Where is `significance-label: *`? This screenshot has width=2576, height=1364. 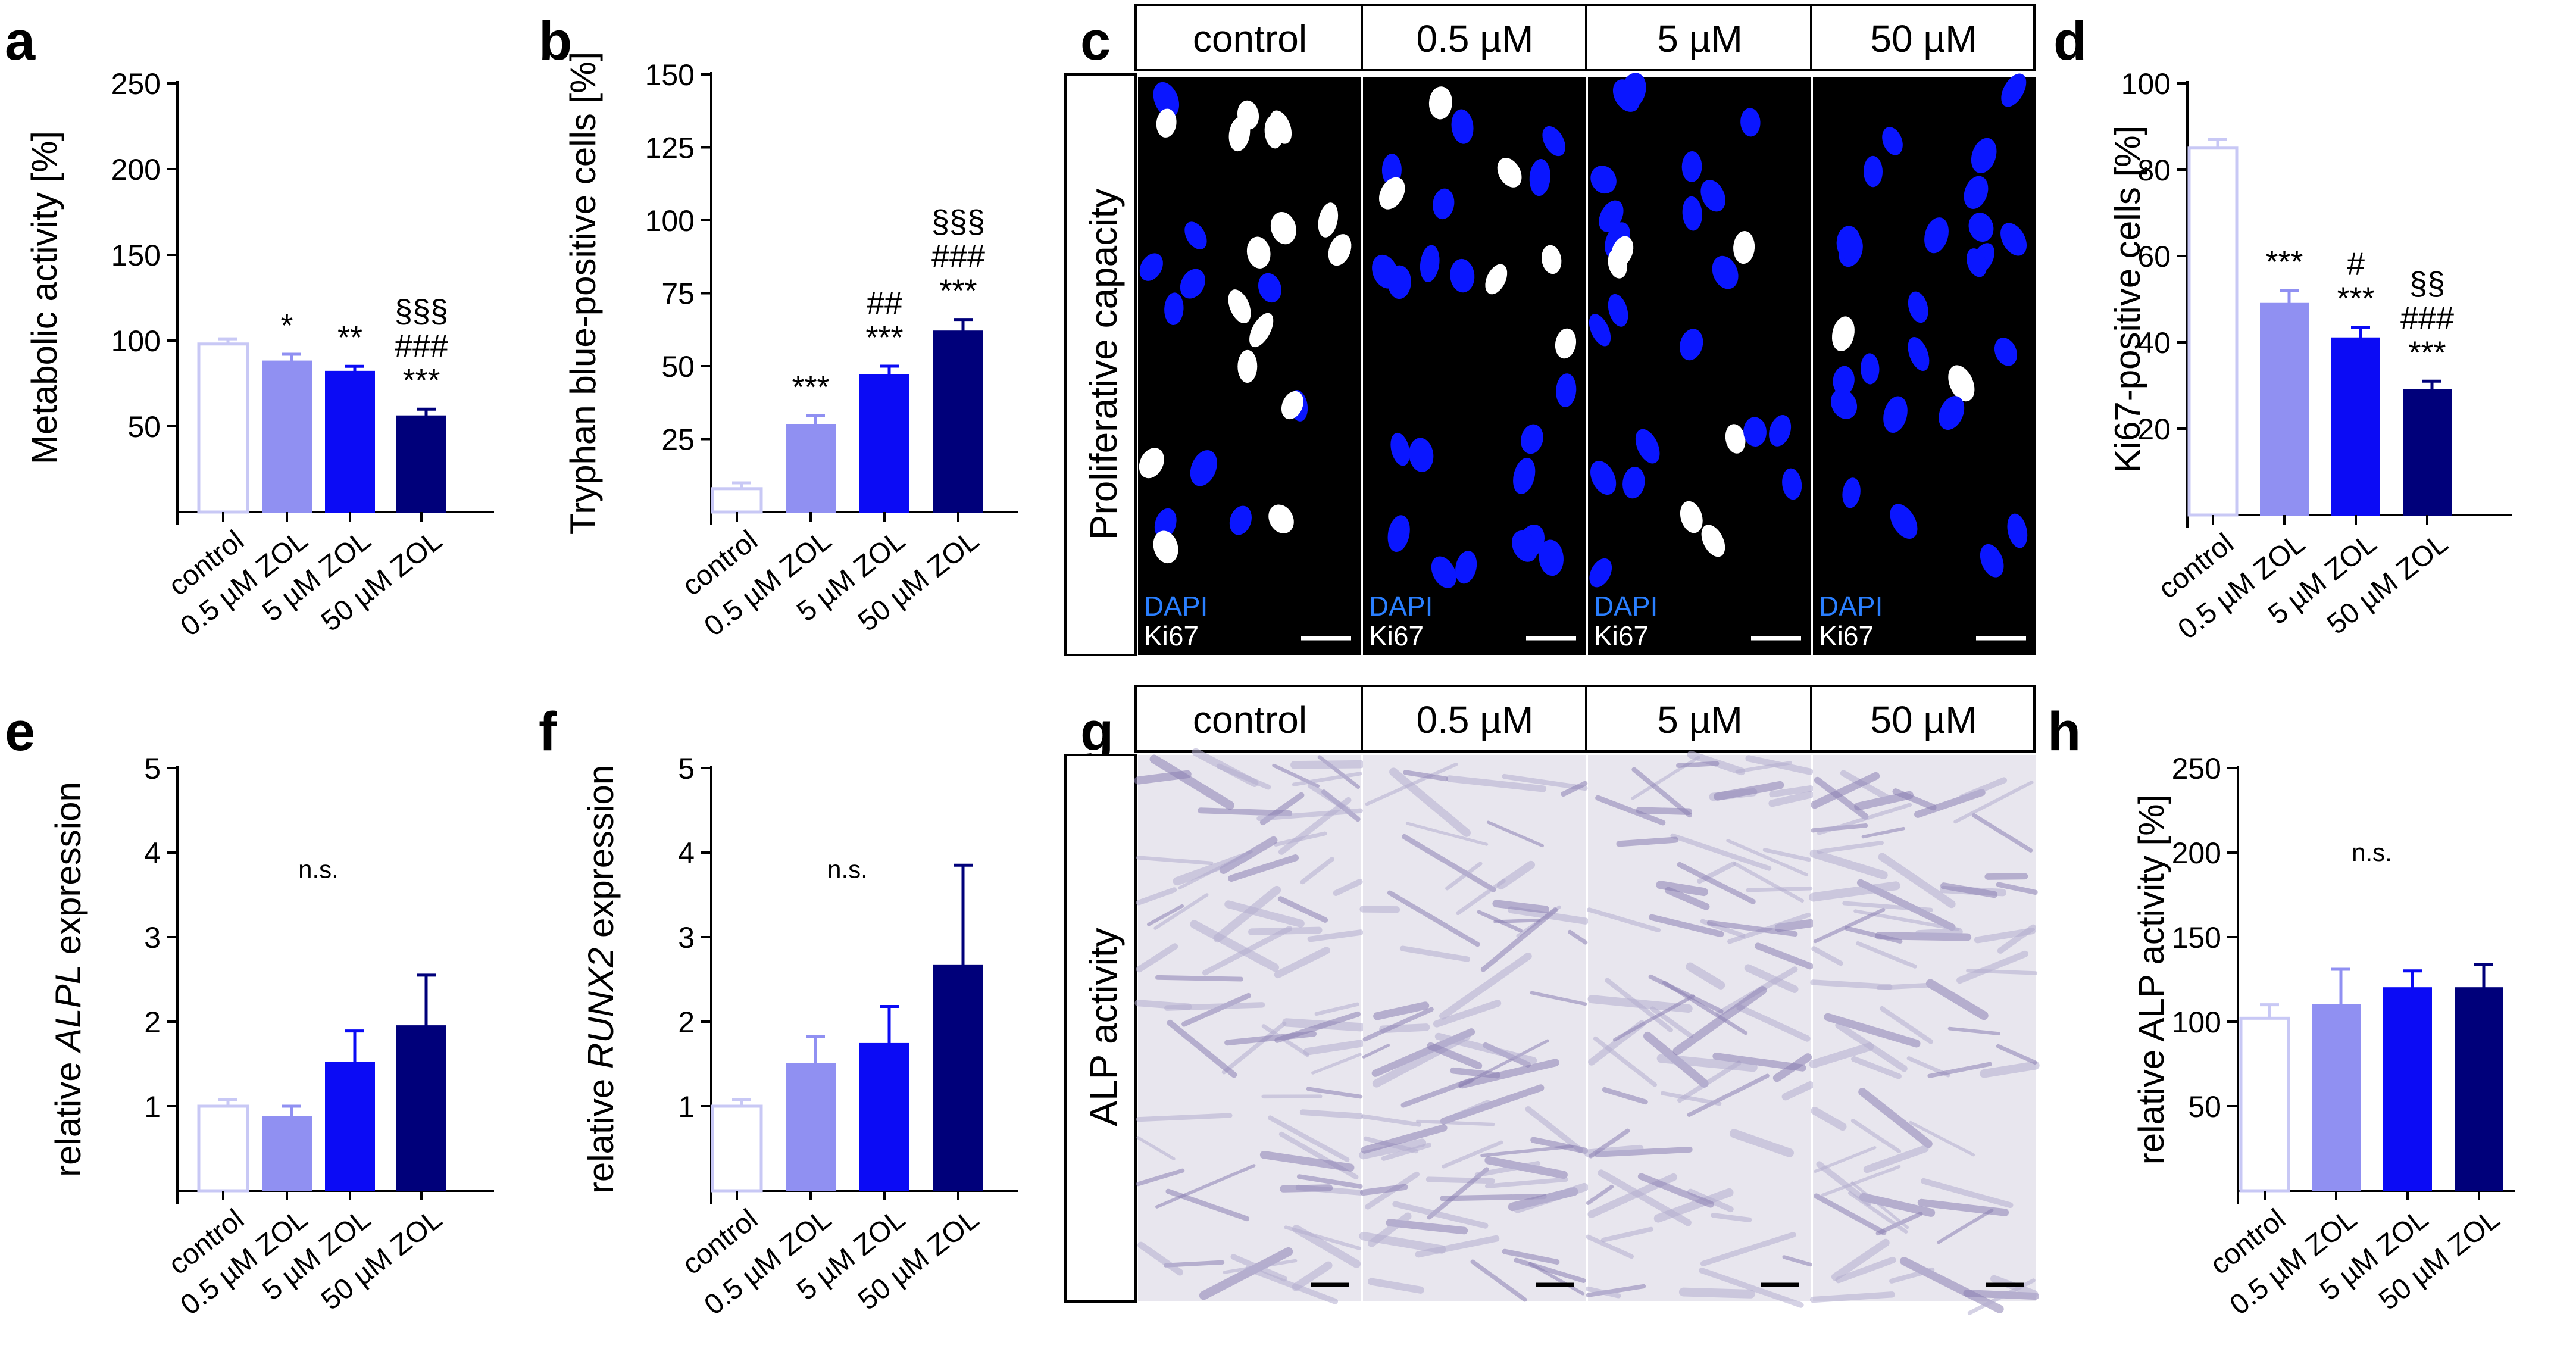
significance-label: * is located at coordinates (286, 326).